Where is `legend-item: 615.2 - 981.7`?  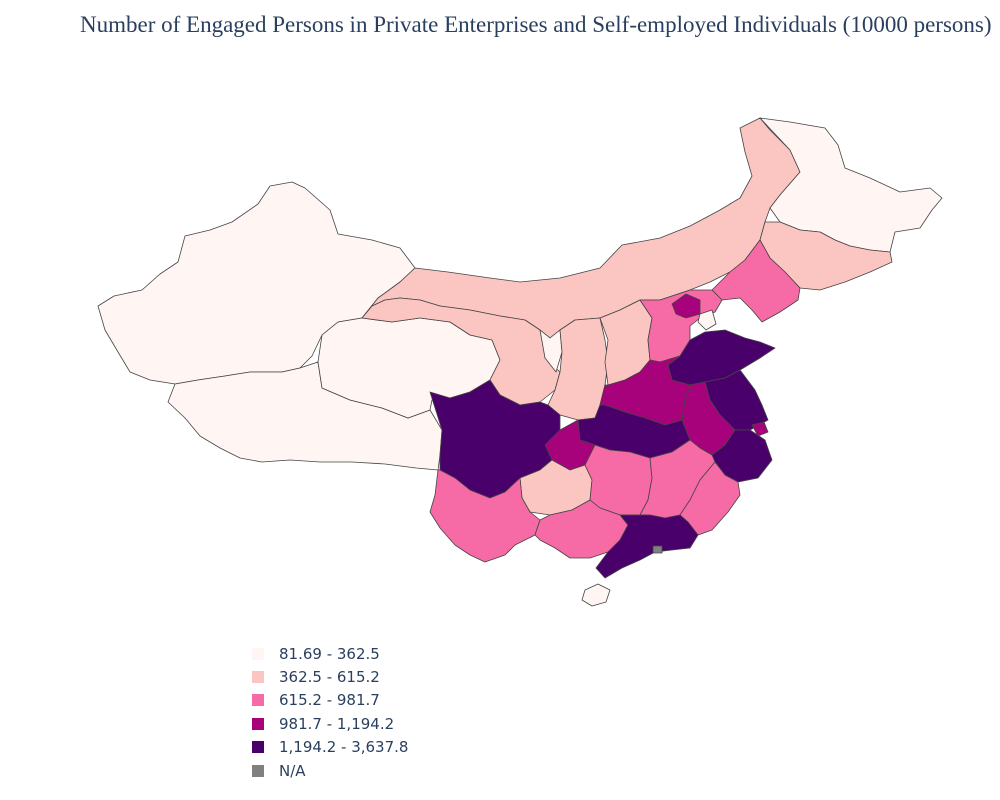 legend-item: 615.2 - 981.7 is located at coordinates (330, 700).